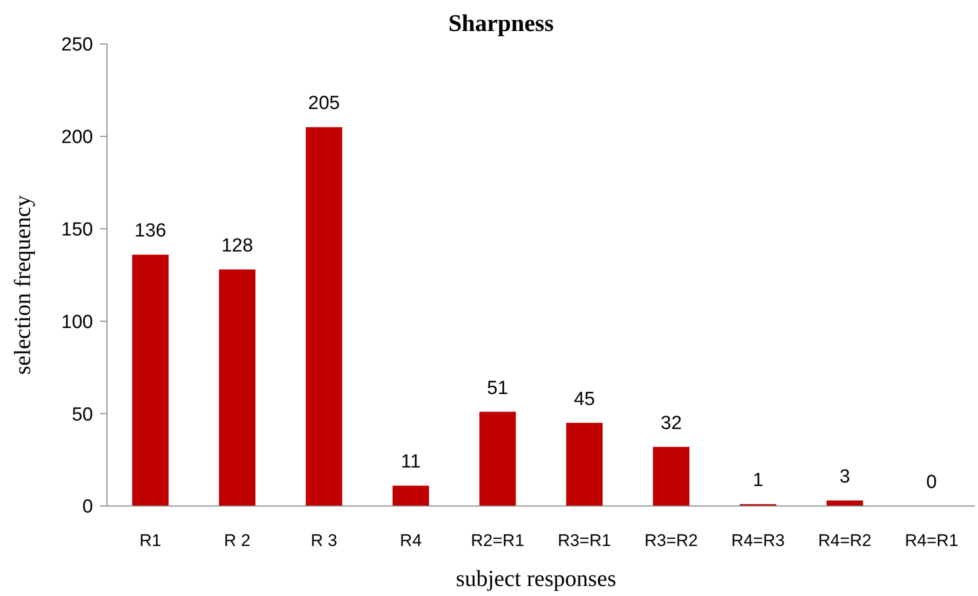  What do you see at coordinates (410, 462) in the screenshot?
I see `data-label: 11` at bounding box center [410, 462].